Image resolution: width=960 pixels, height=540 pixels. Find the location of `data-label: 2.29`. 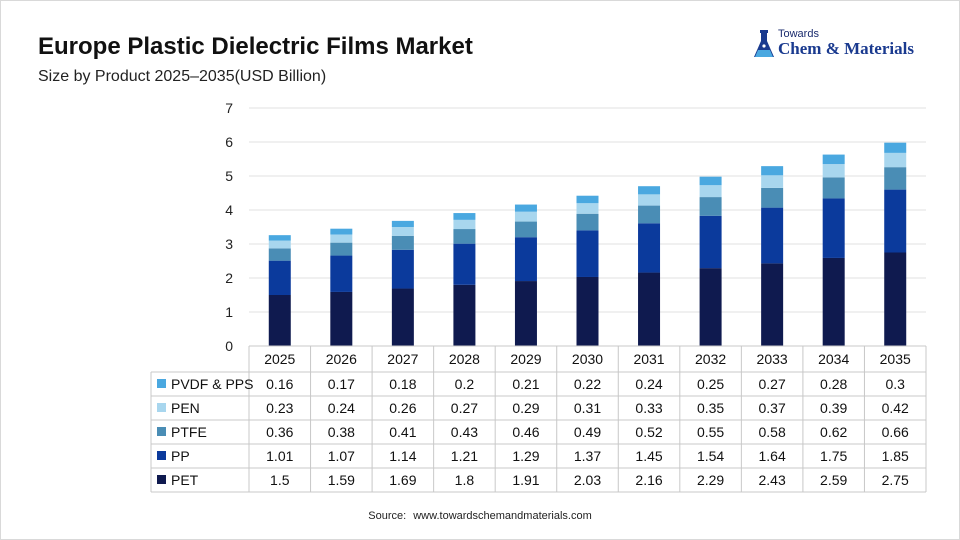

data-label: 2.29 is located at coordinates (710, 480).